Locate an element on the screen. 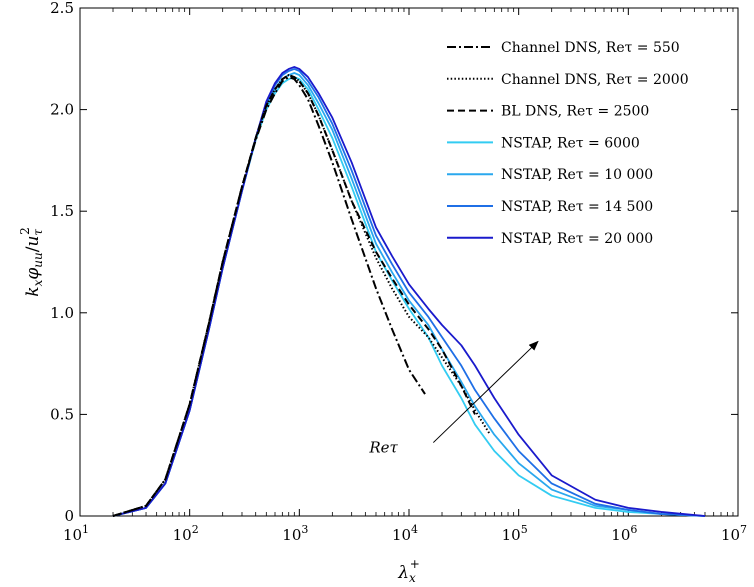  annotation-arrow is located at coordinates (485, 391).